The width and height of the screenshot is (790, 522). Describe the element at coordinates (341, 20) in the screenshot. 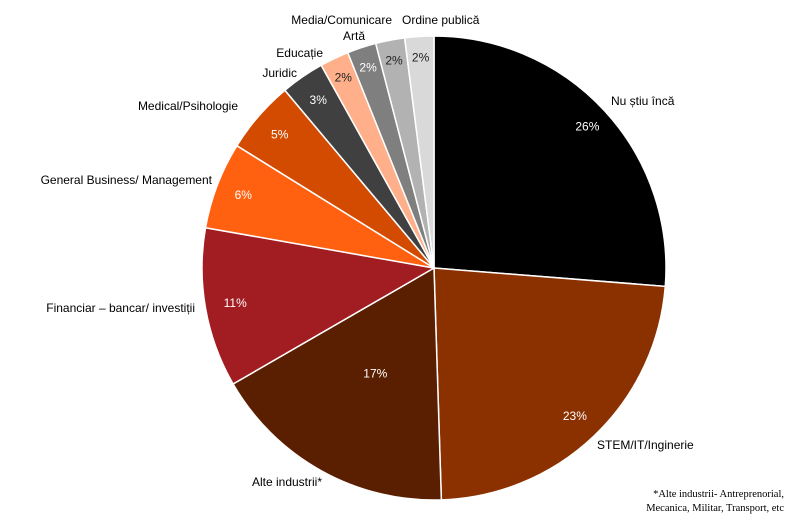

I see `category-label-media-comunicare: Media/Comunicare` at that location.